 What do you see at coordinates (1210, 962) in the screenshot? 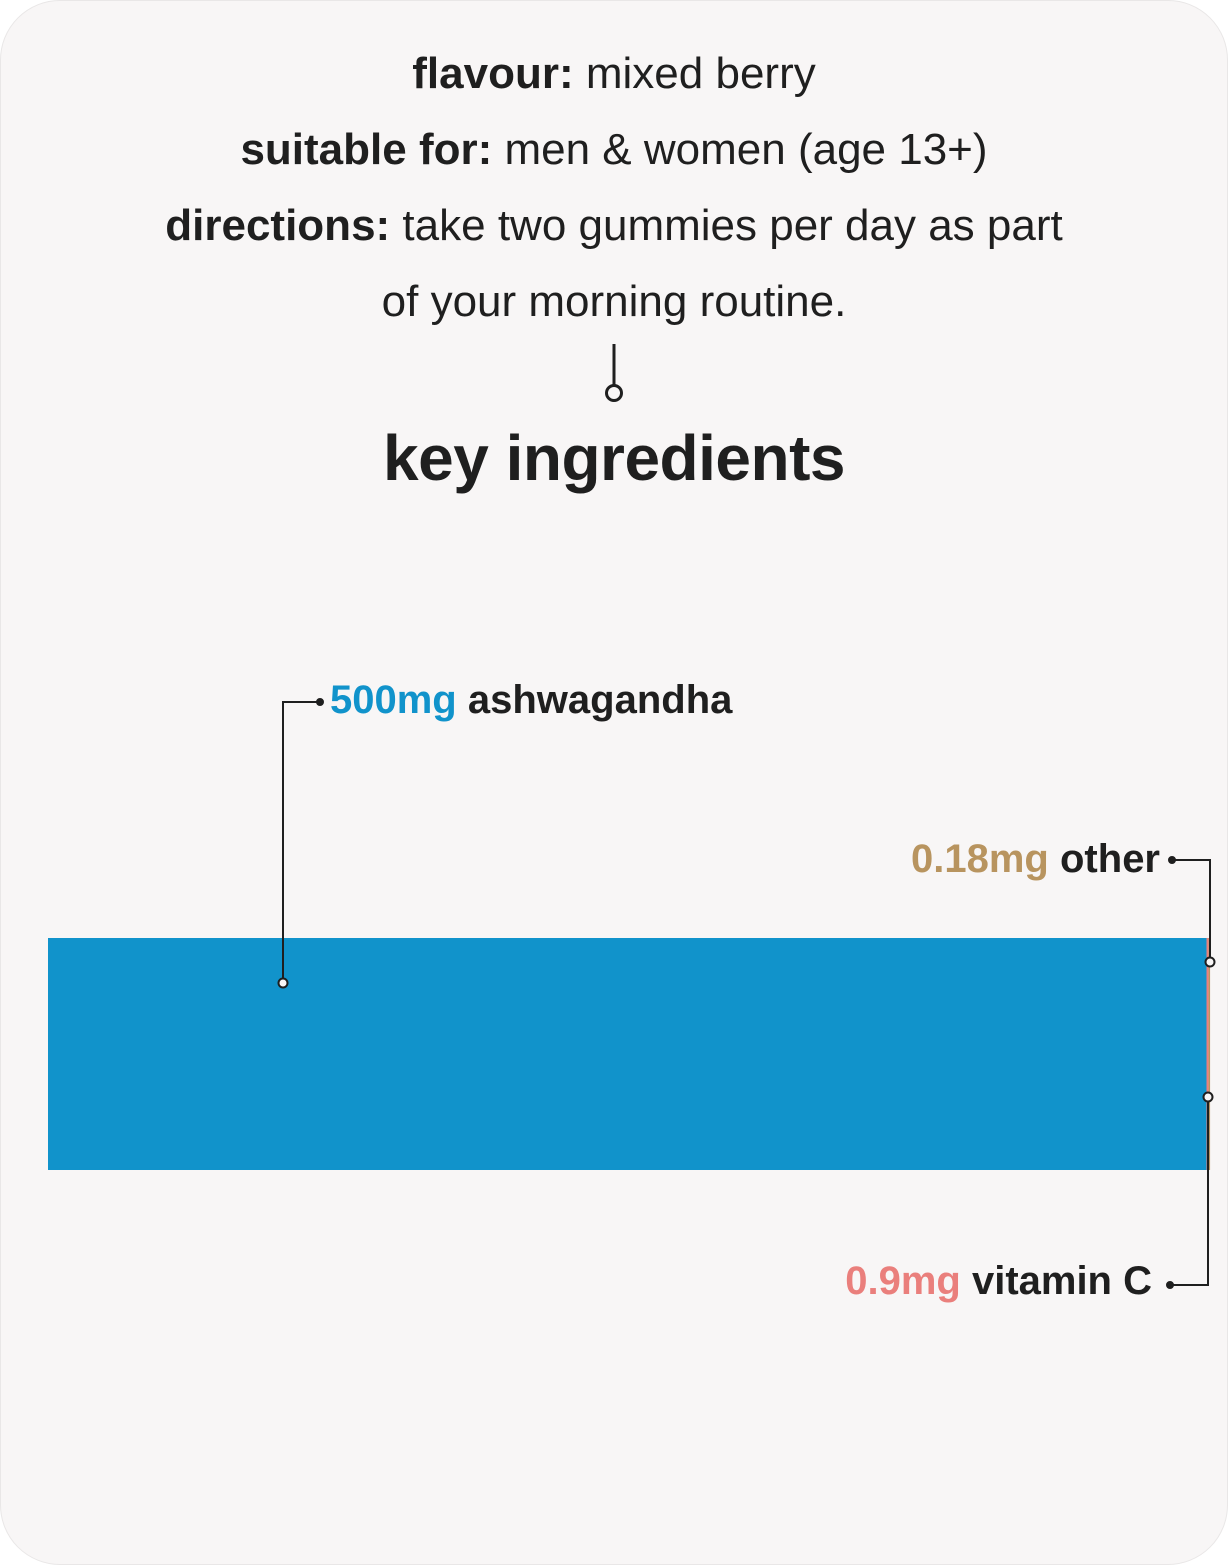
I see `leader-other-anchor` at bounding box center [1210, 962].